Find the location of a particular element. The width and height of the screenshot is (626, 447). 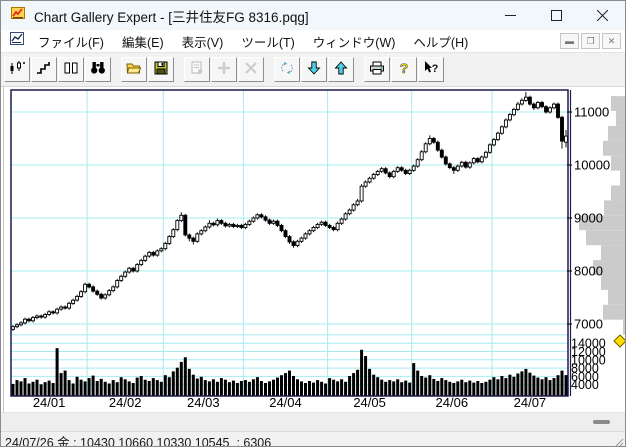

context-help-button: ? is located at coordinates (431, 69).